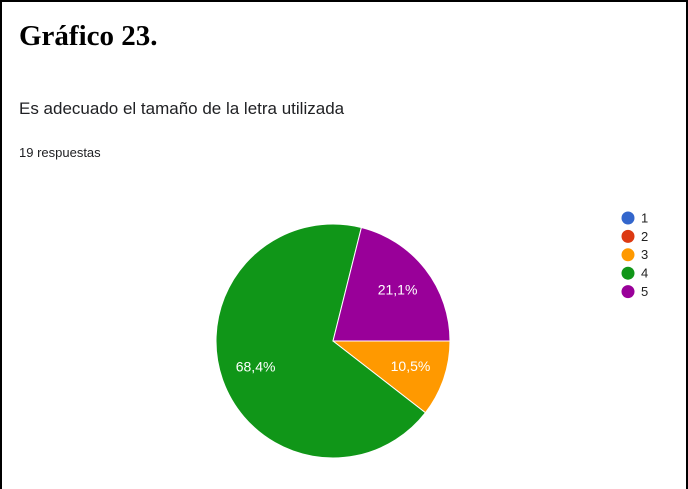  I want to click on legend-label: 4, so click(644, 273).